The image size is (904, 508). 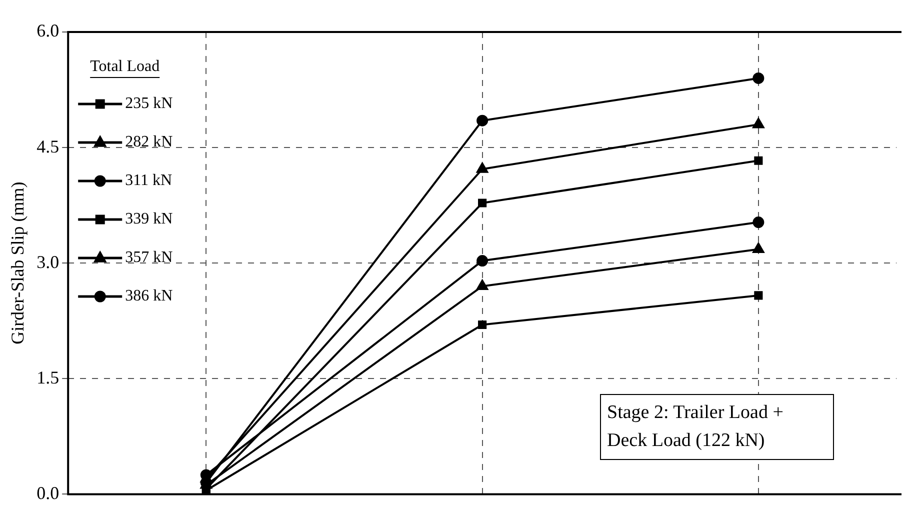 I want to click on legend-label: 282 kN, so click(x=149, y=142).